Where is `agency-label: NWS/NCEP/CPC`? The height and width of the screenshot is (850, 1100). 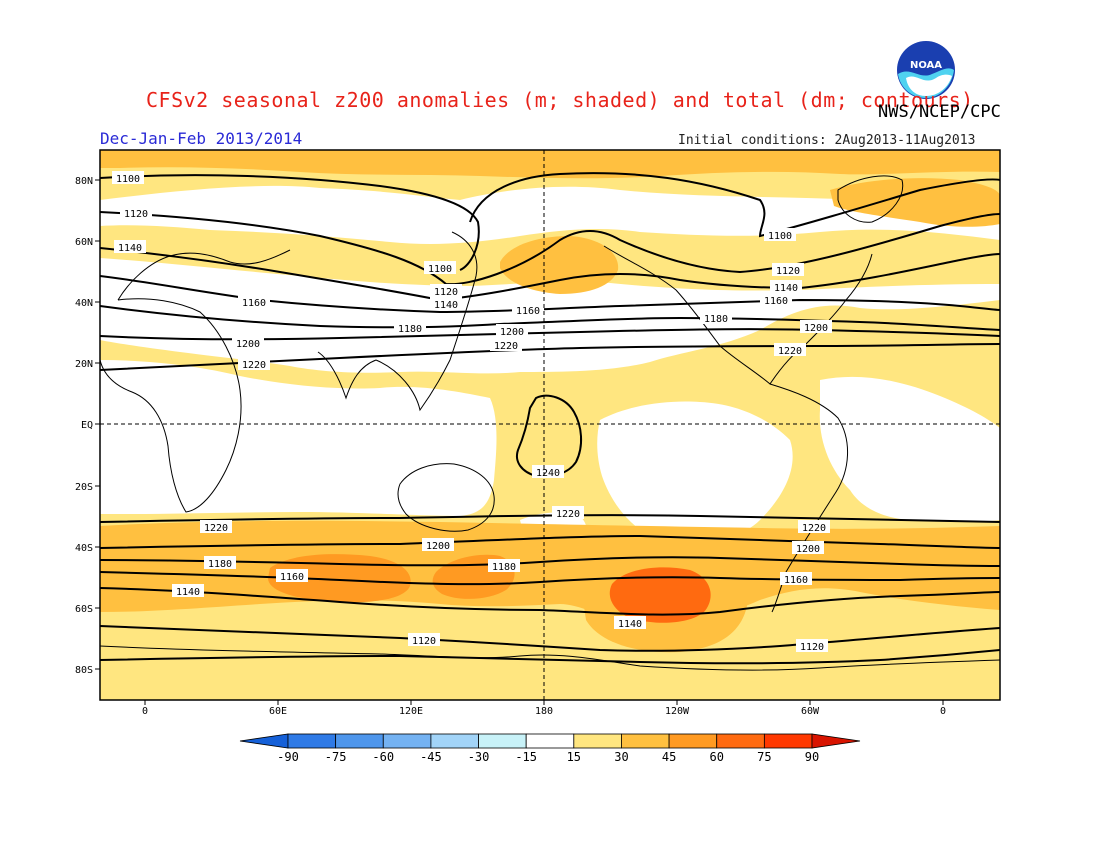
agency-label: NWS/NCEP/CPC is located at coordinates (939, 112).